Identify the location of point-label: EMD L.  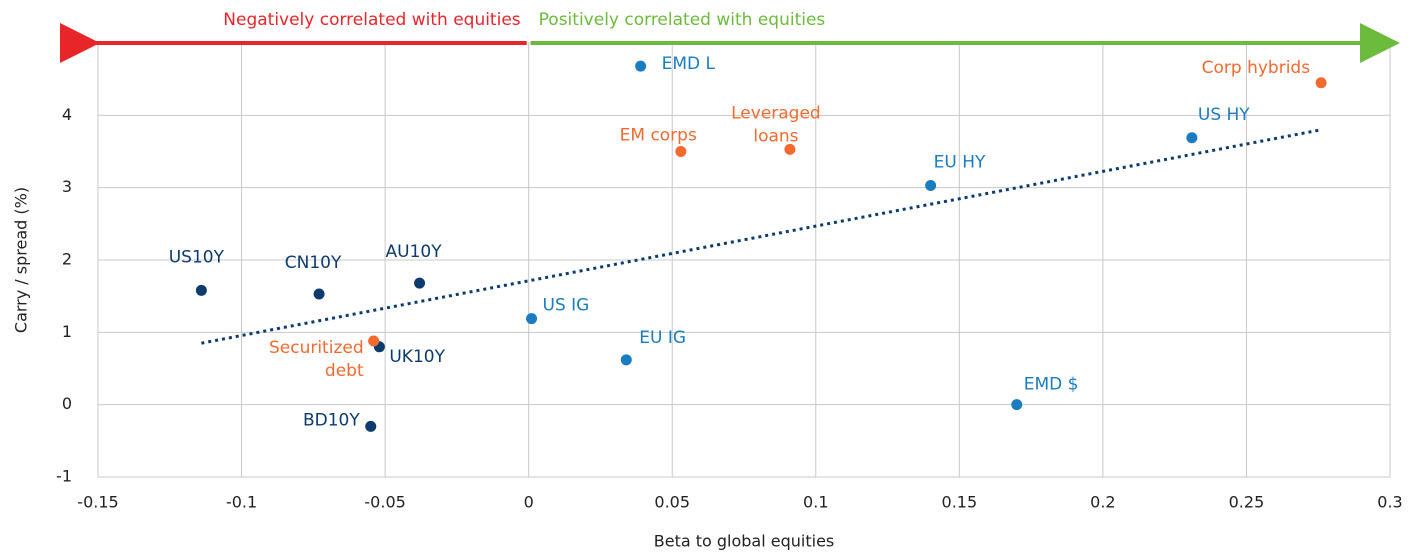
(689, 64).